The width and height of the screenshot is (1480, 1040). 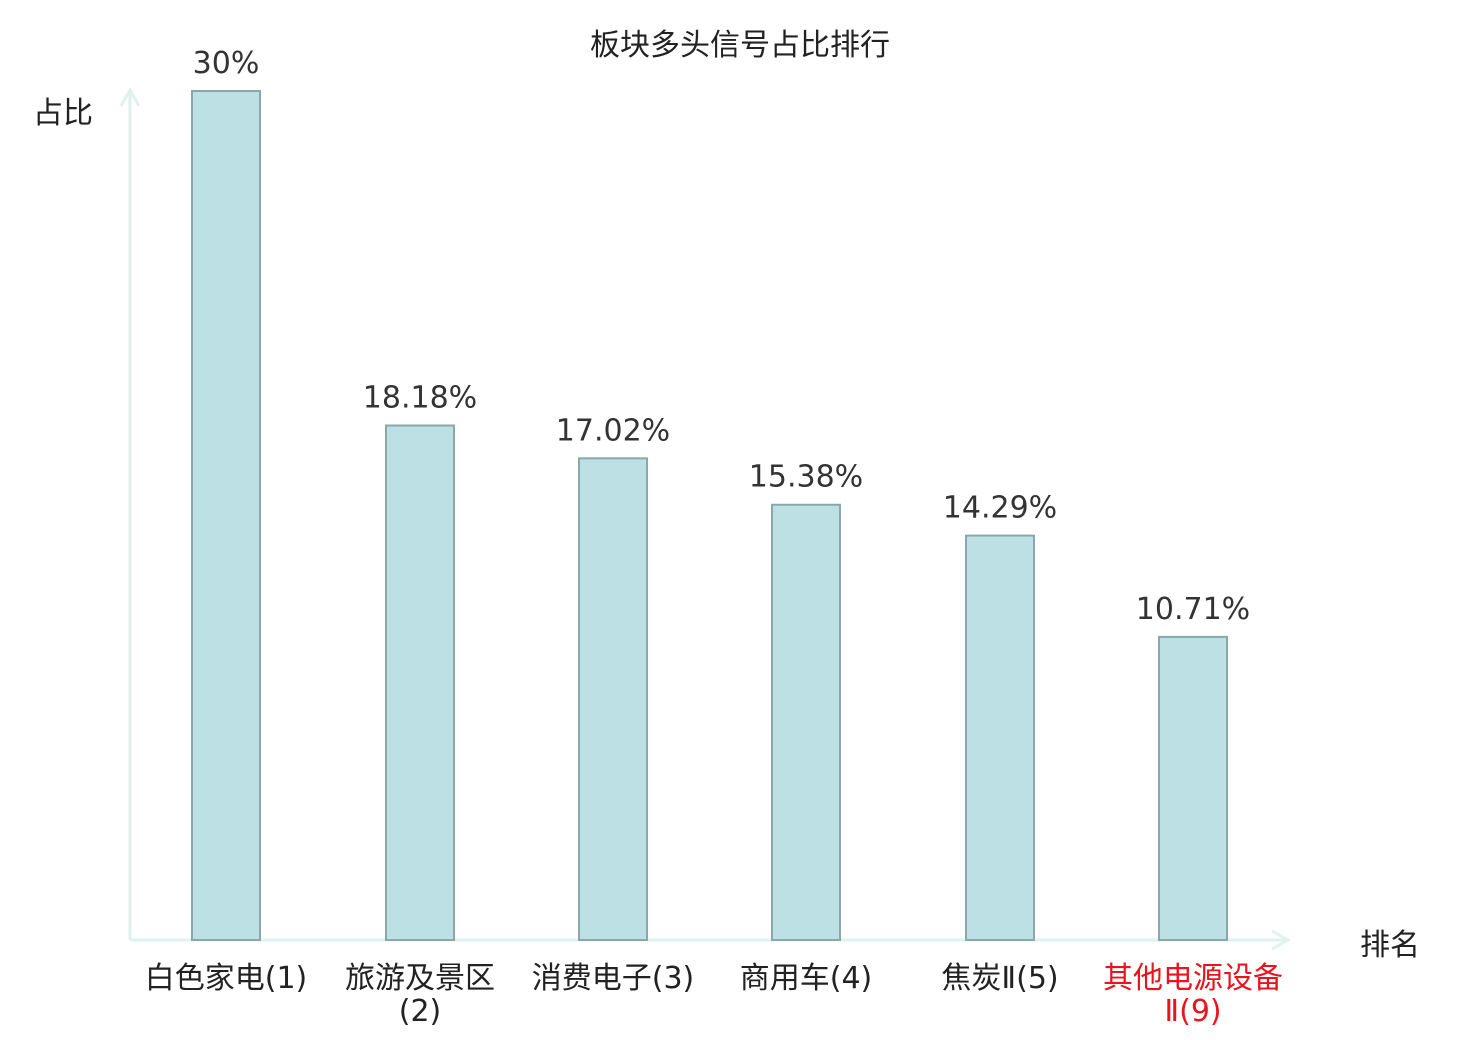 What do you see at coordinates (613, 430) in the screenshot?
I see `data-label-2: 17.02%` at bounding box center [613, 430].